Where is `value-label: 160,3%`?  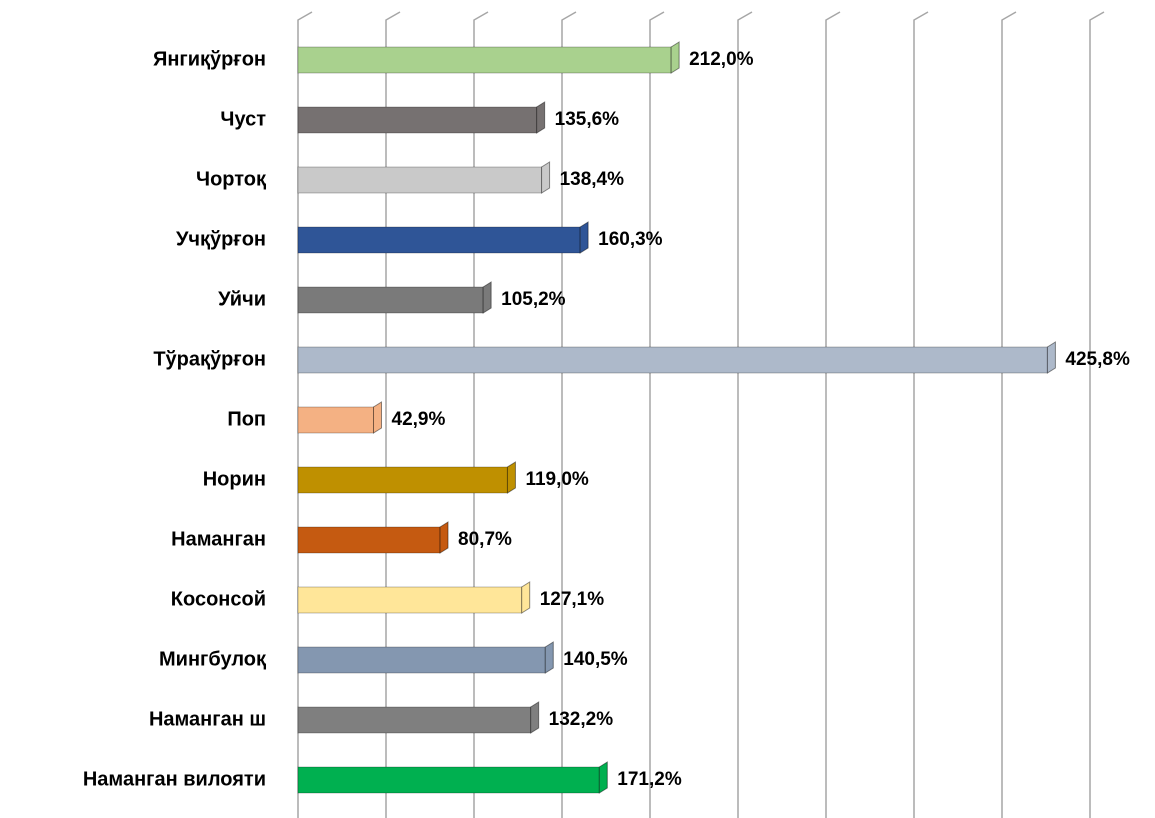 value-label: 160,3% is located at coordinates (630, 239).